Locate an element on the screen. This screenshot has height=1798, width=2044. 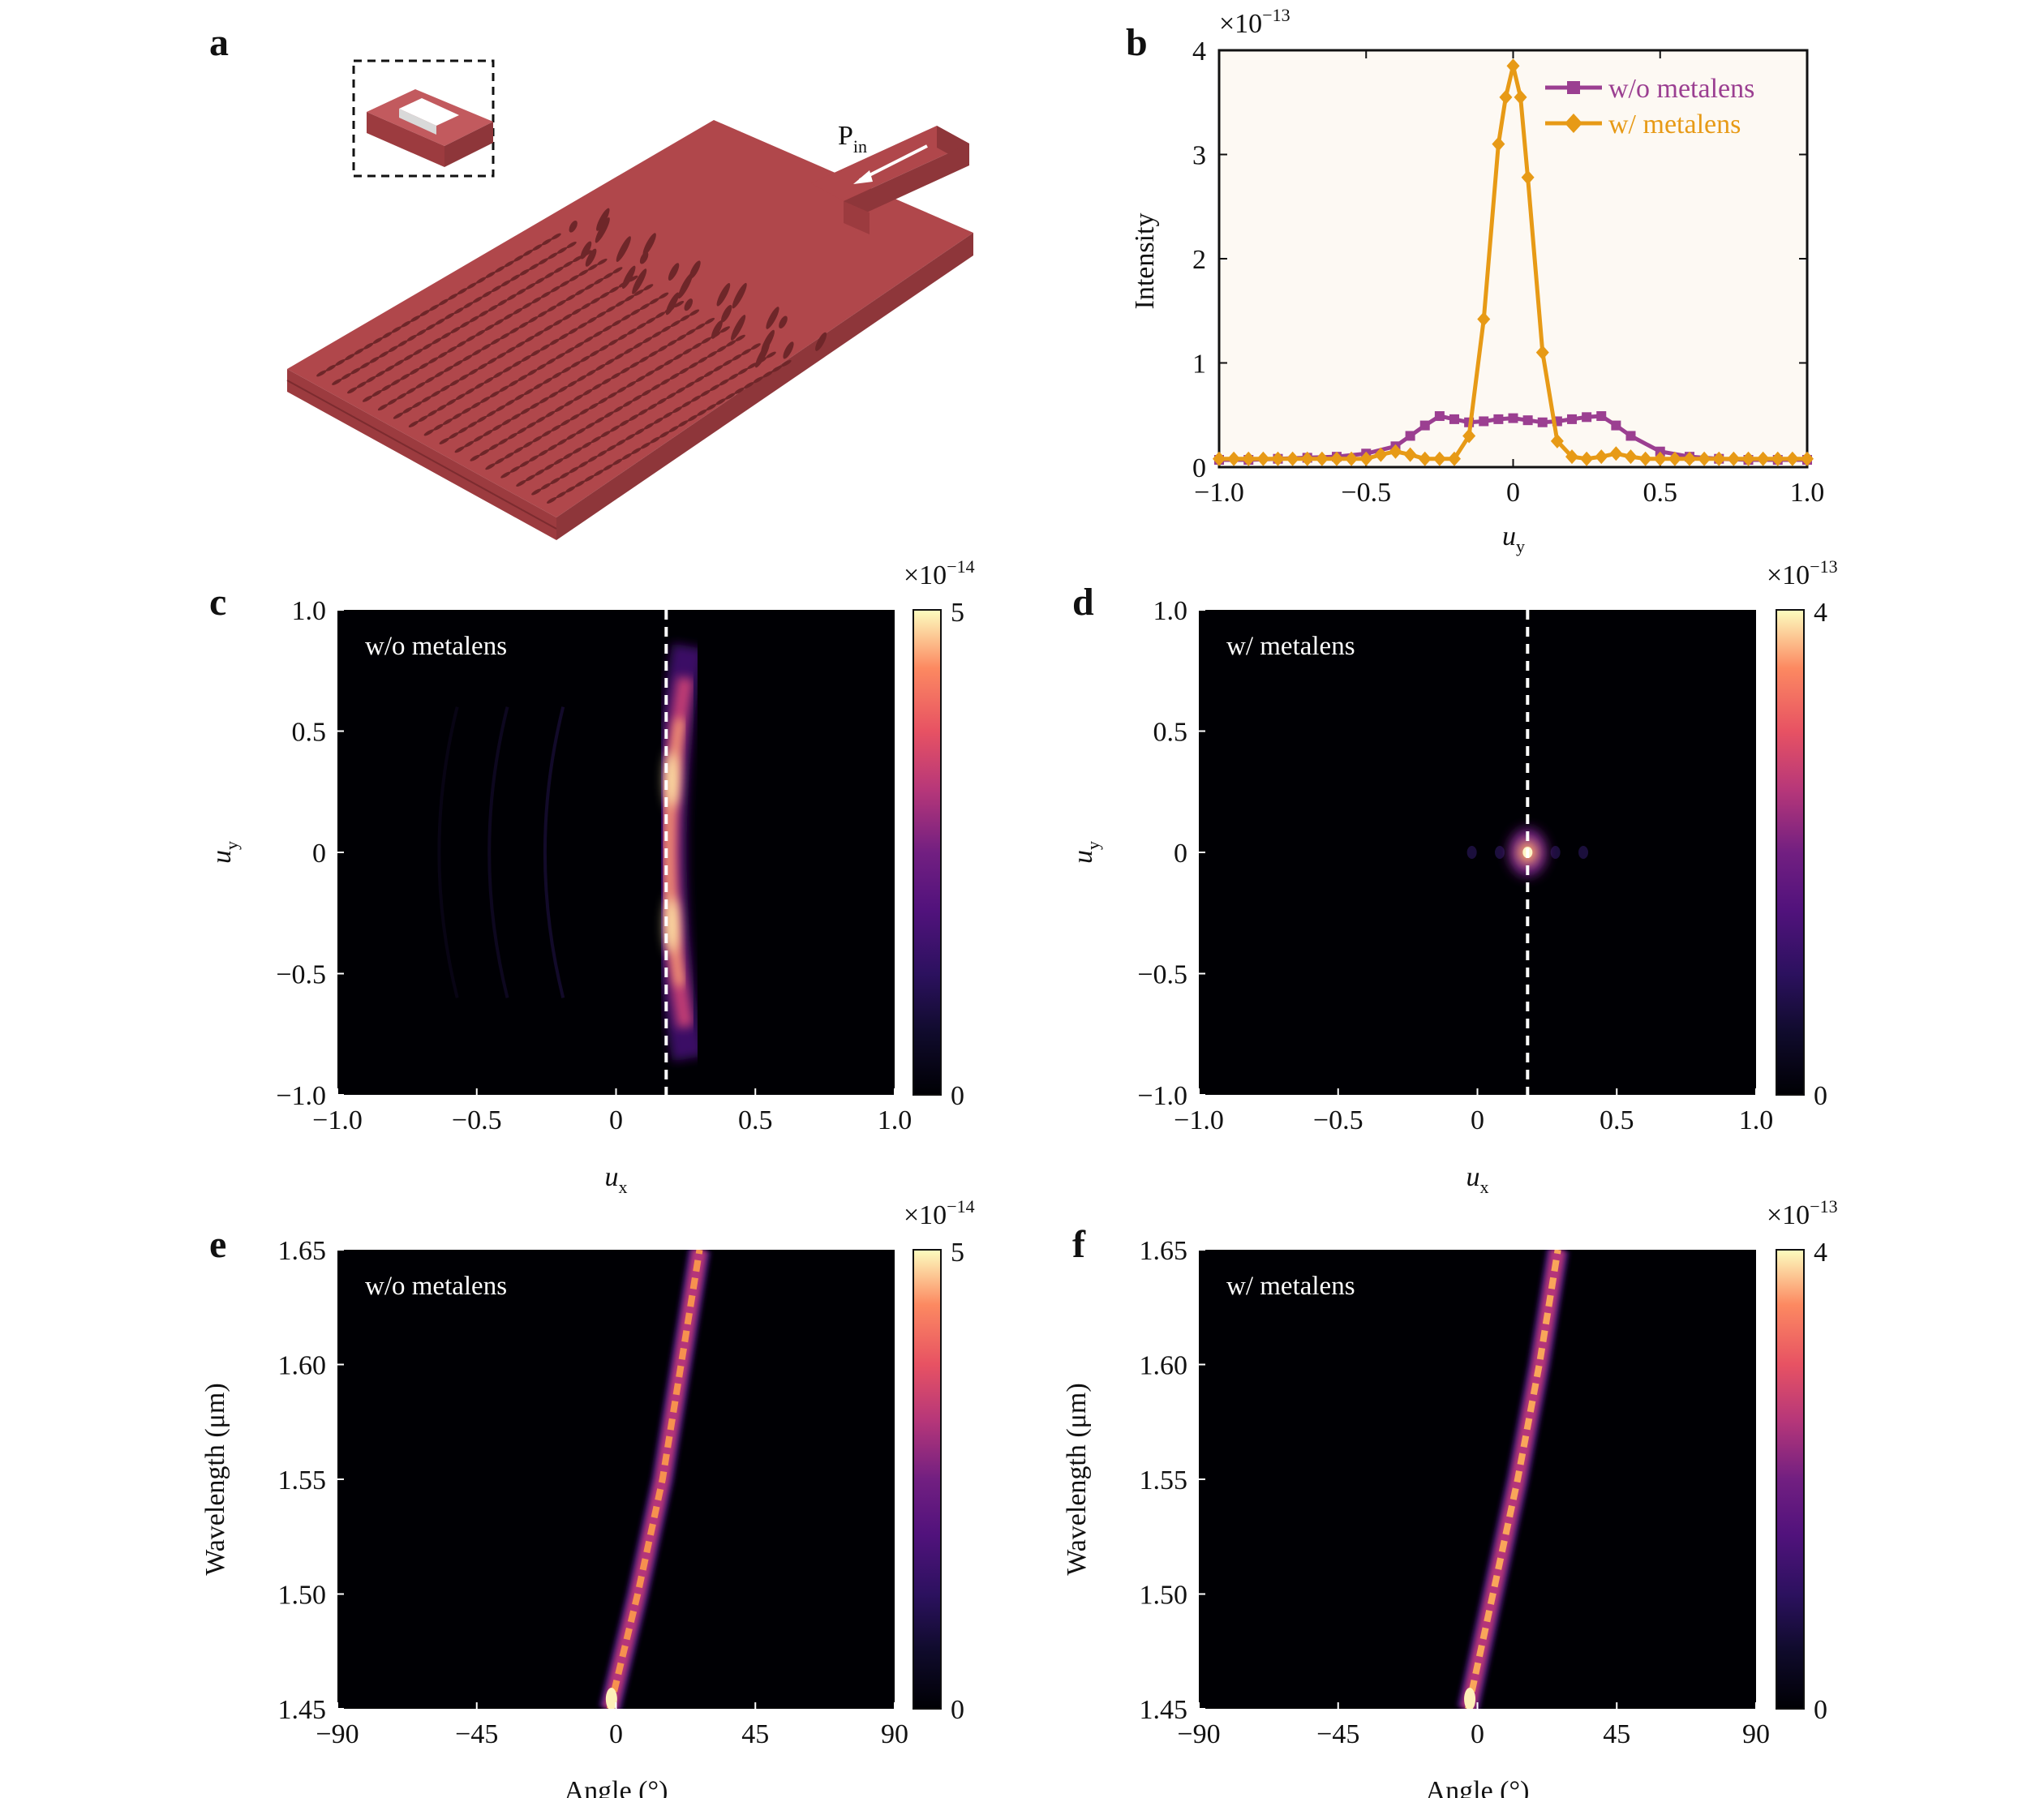
panel-c-xlabel: ux is located at coordinates (616, 1179).